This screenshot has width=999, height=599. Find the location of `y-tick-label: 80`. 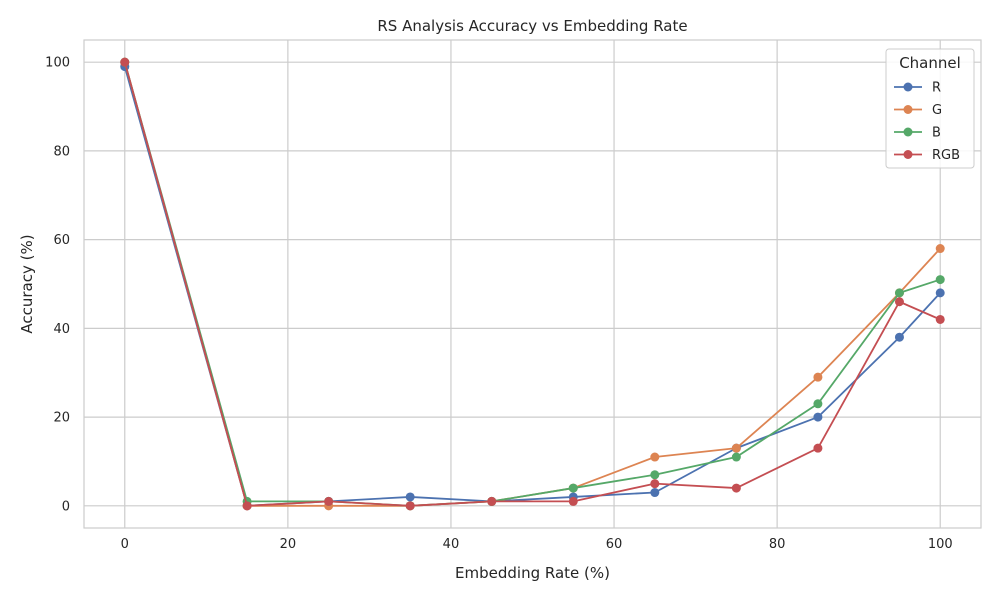

y-tick-label: 80 is located at coordinates (61, 151).